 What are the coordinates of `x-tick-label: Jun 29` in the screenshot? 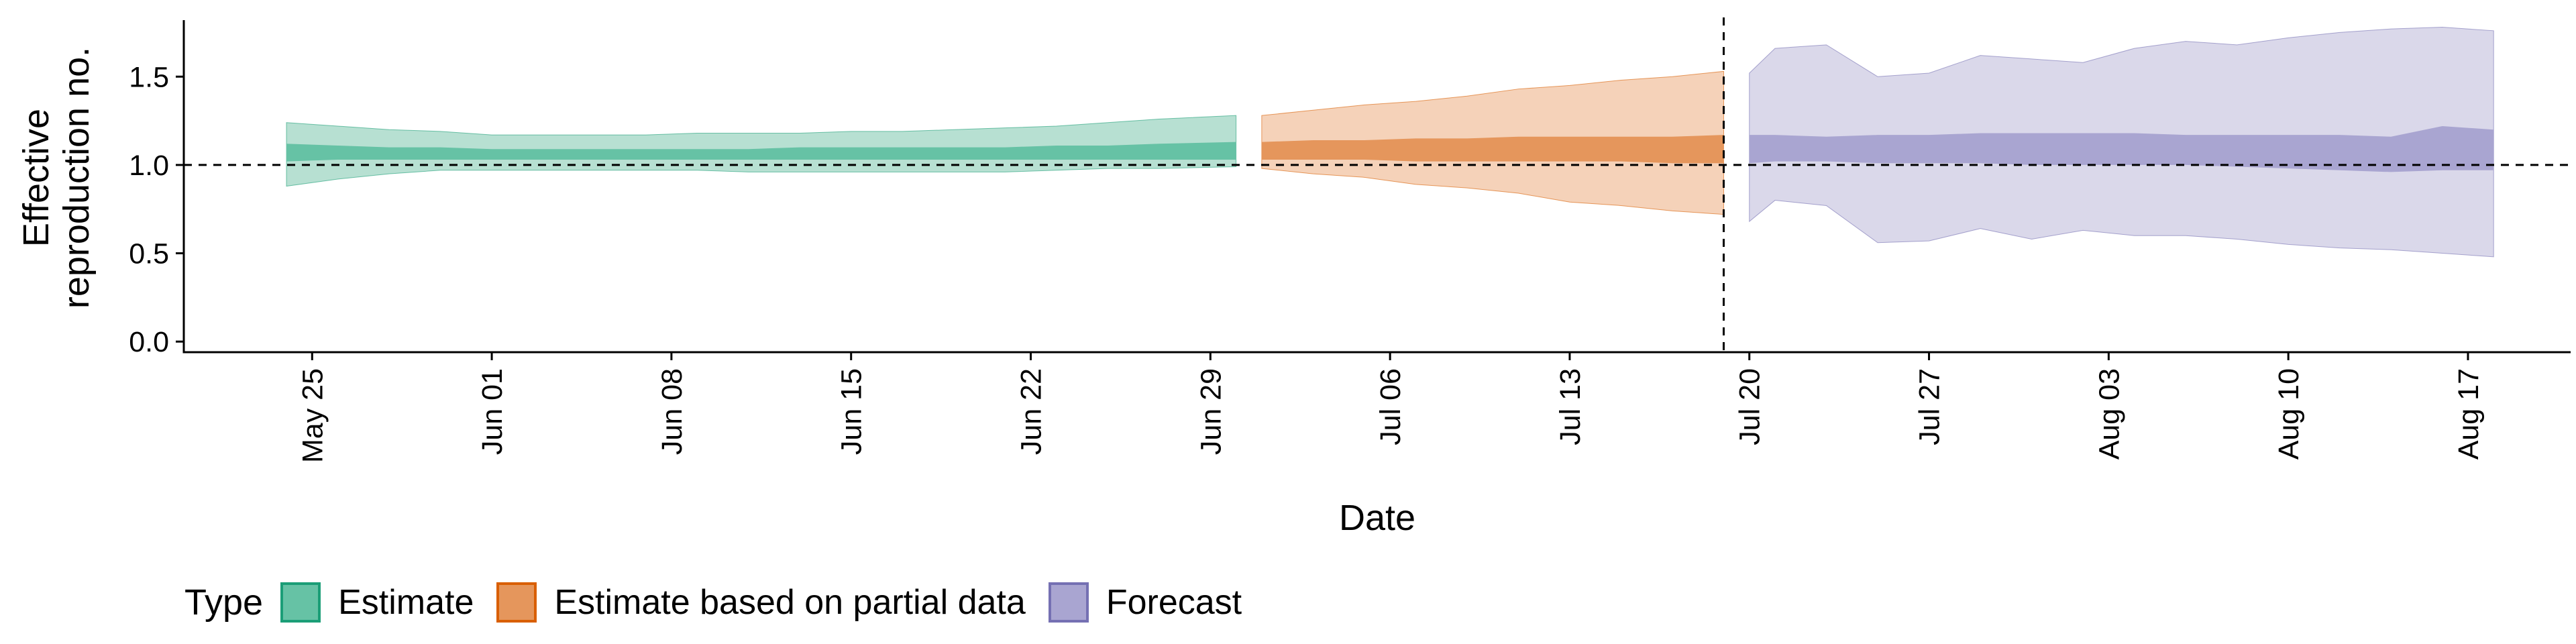 It's located at (1211, 411).